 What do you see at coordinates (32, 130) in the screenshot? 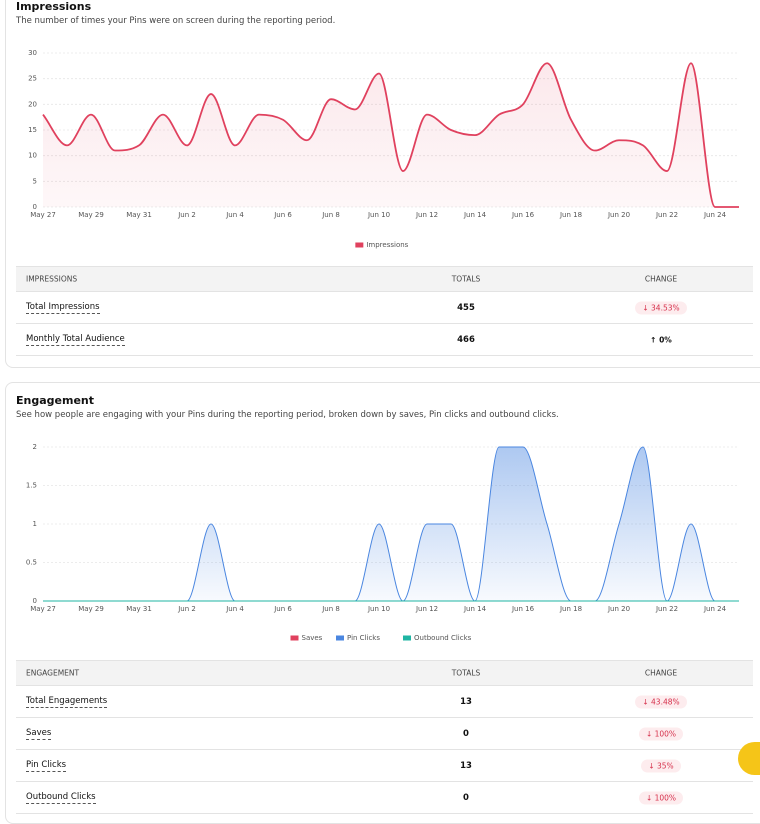
I see `y-tick-label: 15` at bounding box center [32, 130].